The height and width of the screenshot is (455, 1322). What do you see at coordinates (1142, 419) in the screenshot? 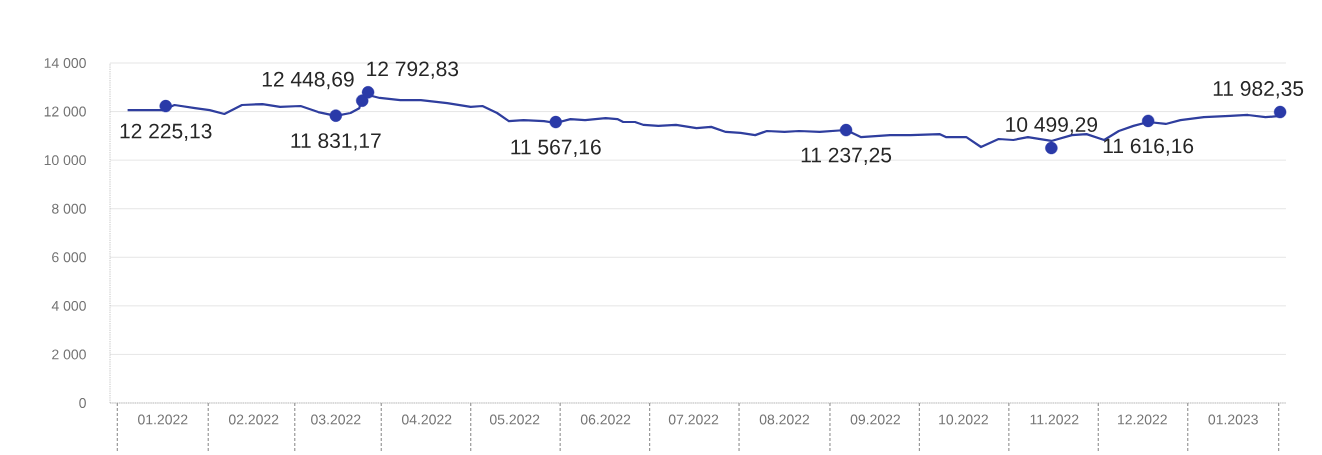
I see `x-tick-label: 12.2022` at bounding box center [1142, 419].